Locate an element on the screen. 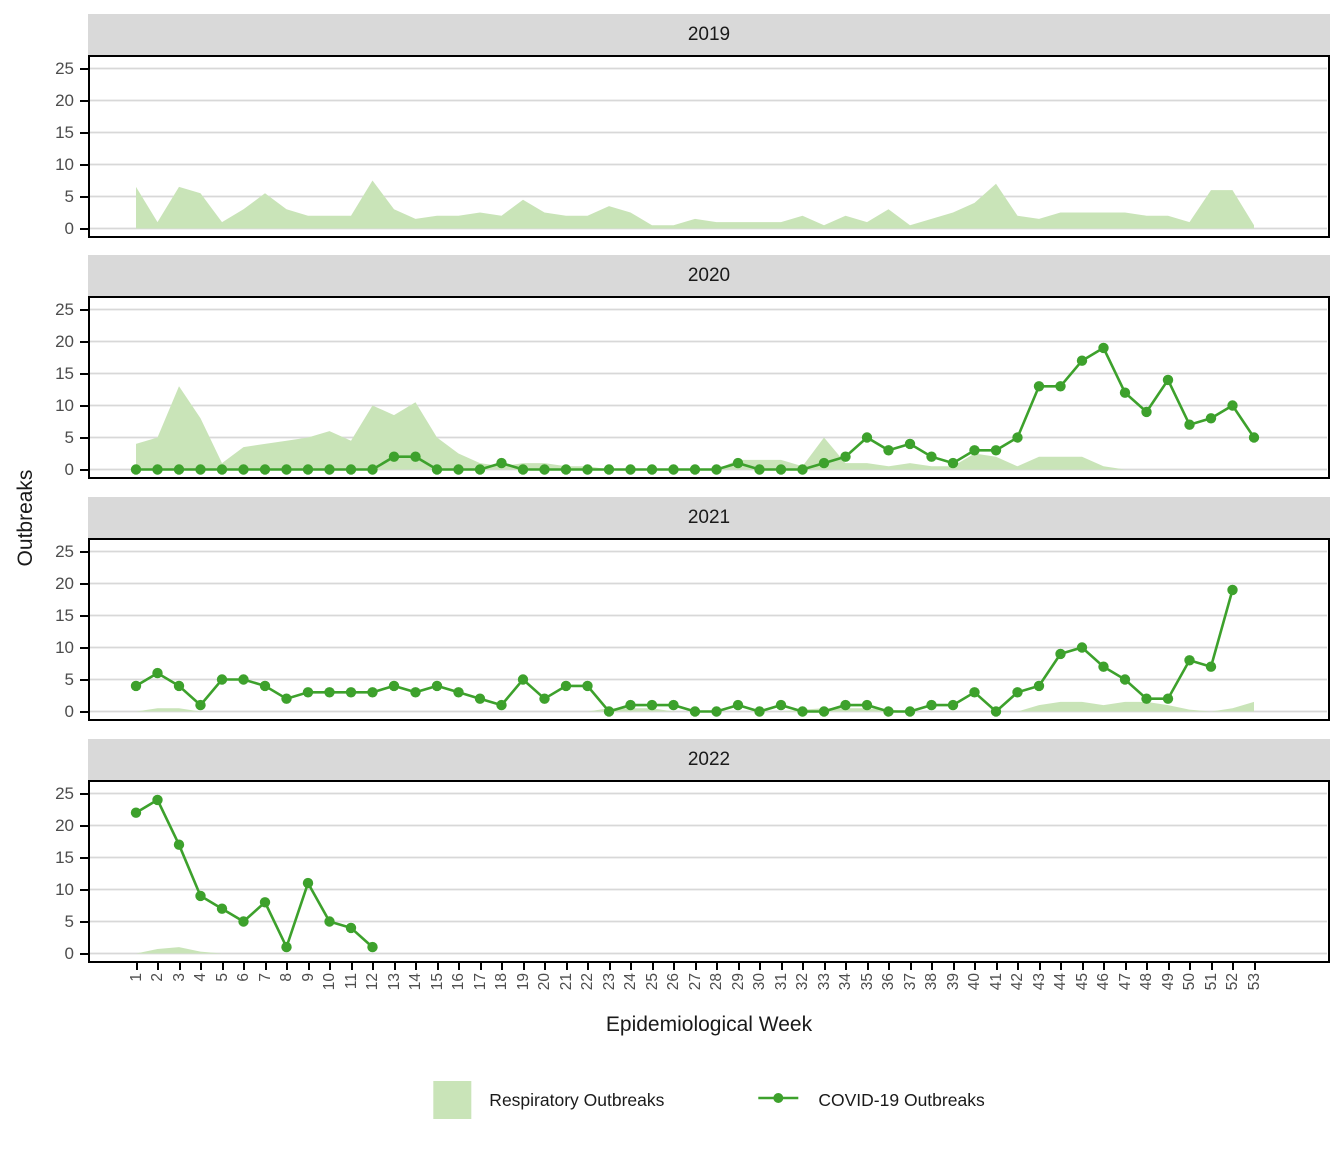 This screenshot has height=1152, width=1344. covid-point-2020-w8 is located at coordinates (286, 469).